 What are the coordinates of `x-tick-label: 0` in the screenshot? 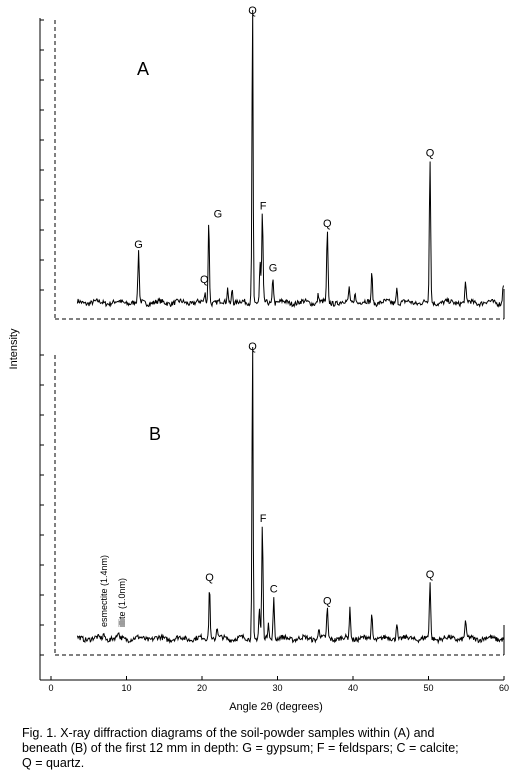 It's located at (50, 688).